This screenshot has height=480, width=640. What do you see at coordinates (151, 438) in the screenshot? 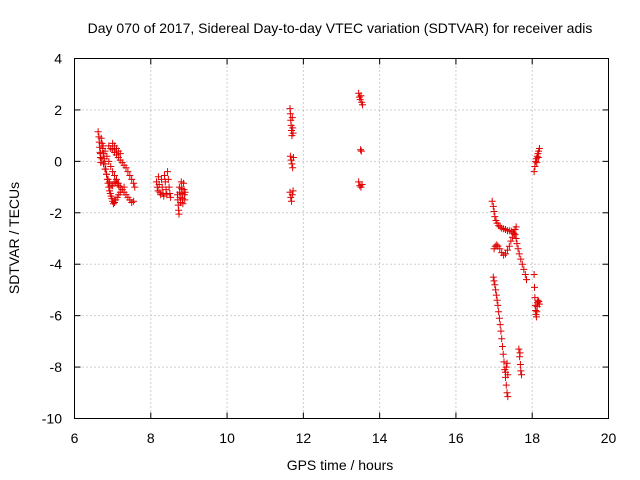
I see `x-tick-label: 8` at bounding box center [151, 438].